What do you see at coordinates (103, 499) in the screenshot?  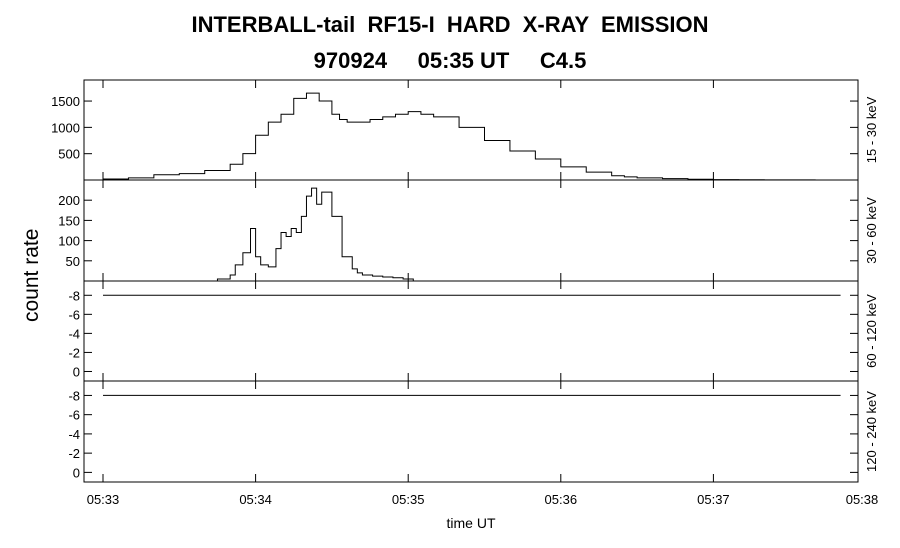 I see `x-tick-label: 05:33` at bounding box center [103, 499].